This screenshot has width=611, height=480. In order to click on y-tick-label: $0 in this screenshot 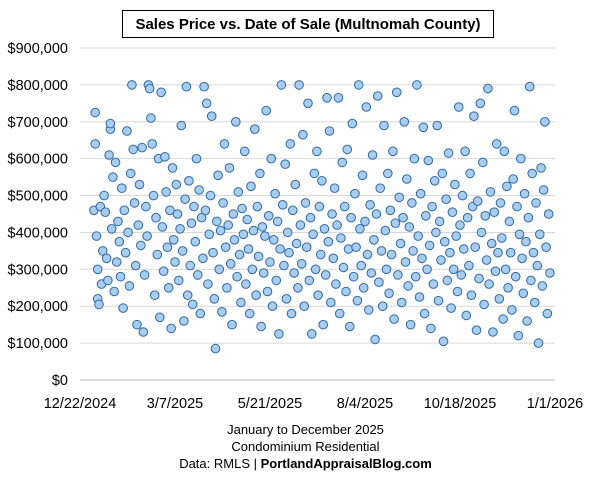, I will do `click(60, 381)`.